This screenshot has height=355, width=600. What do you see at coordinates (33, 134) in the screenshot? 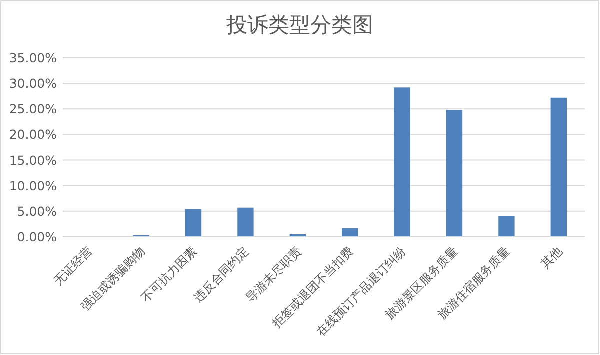
I see `y-tick-label: 20.00%` at bounding box center [33, 134].